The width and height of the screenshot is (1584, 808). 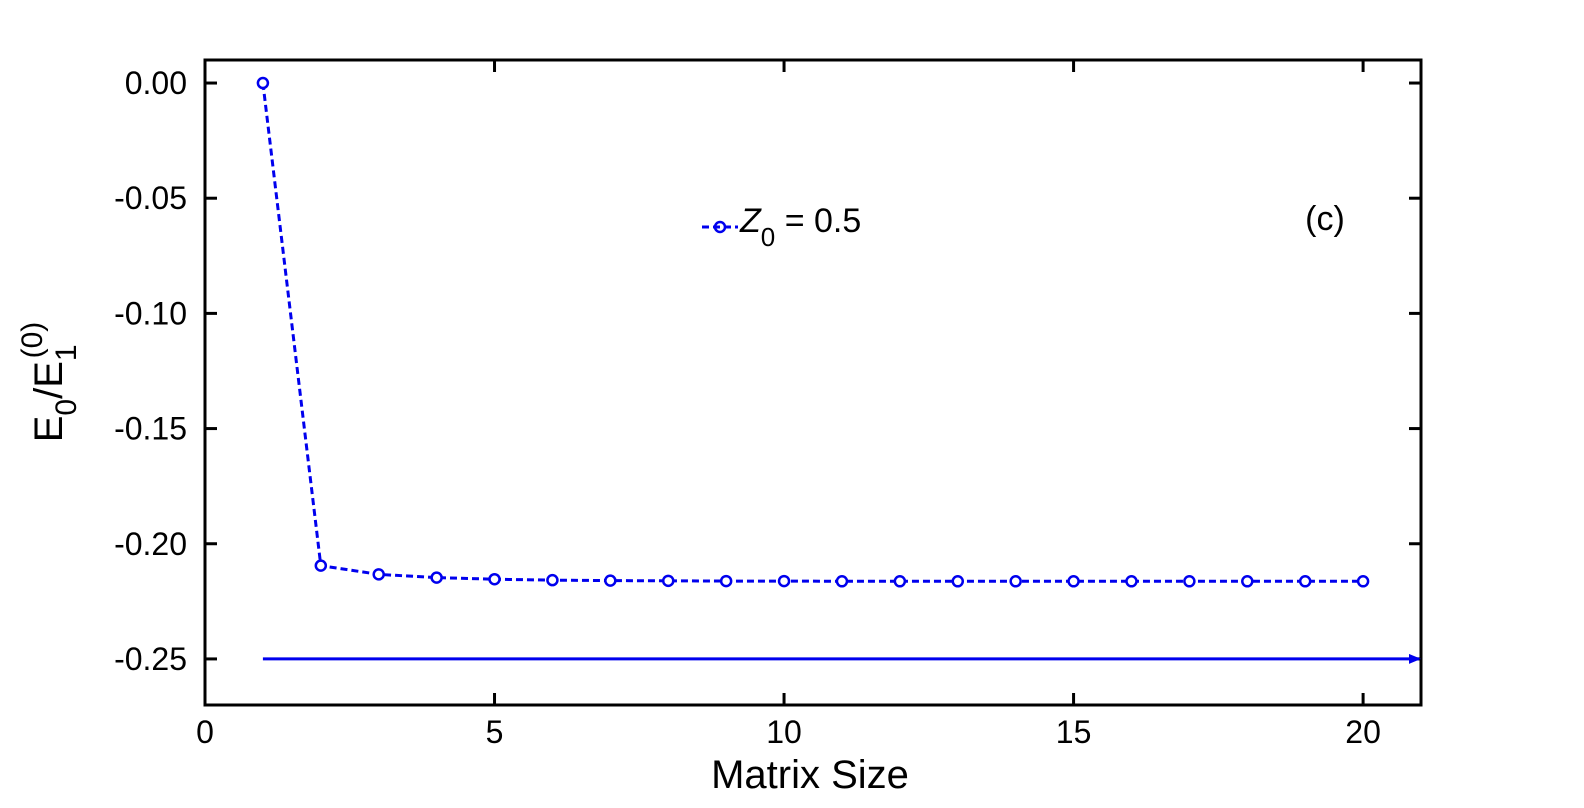 What do you see at coordinates (32, 340) in the screenshot?
I see `y-label-sup: (0)` at bounding box center [32, 340].